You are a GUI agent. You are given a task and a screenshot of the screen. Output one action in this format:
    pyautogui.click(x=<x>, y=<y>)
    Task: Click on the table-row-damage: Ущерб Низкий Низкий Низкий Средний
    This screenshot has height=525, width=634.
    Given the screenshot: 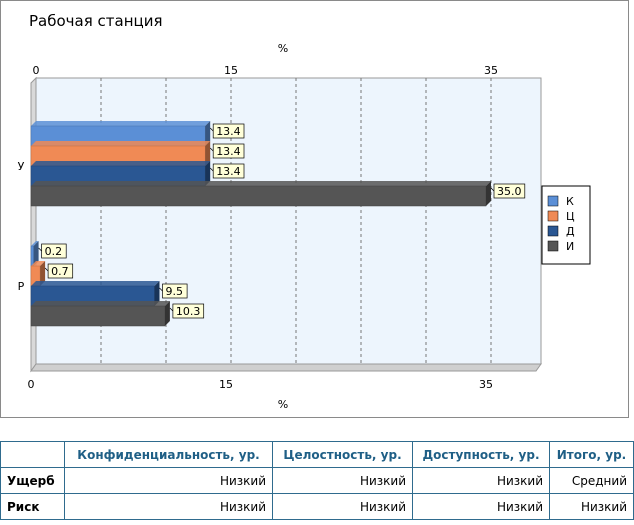 What is the action you would take?
    pyautogui.click(x=317, y=480)
    